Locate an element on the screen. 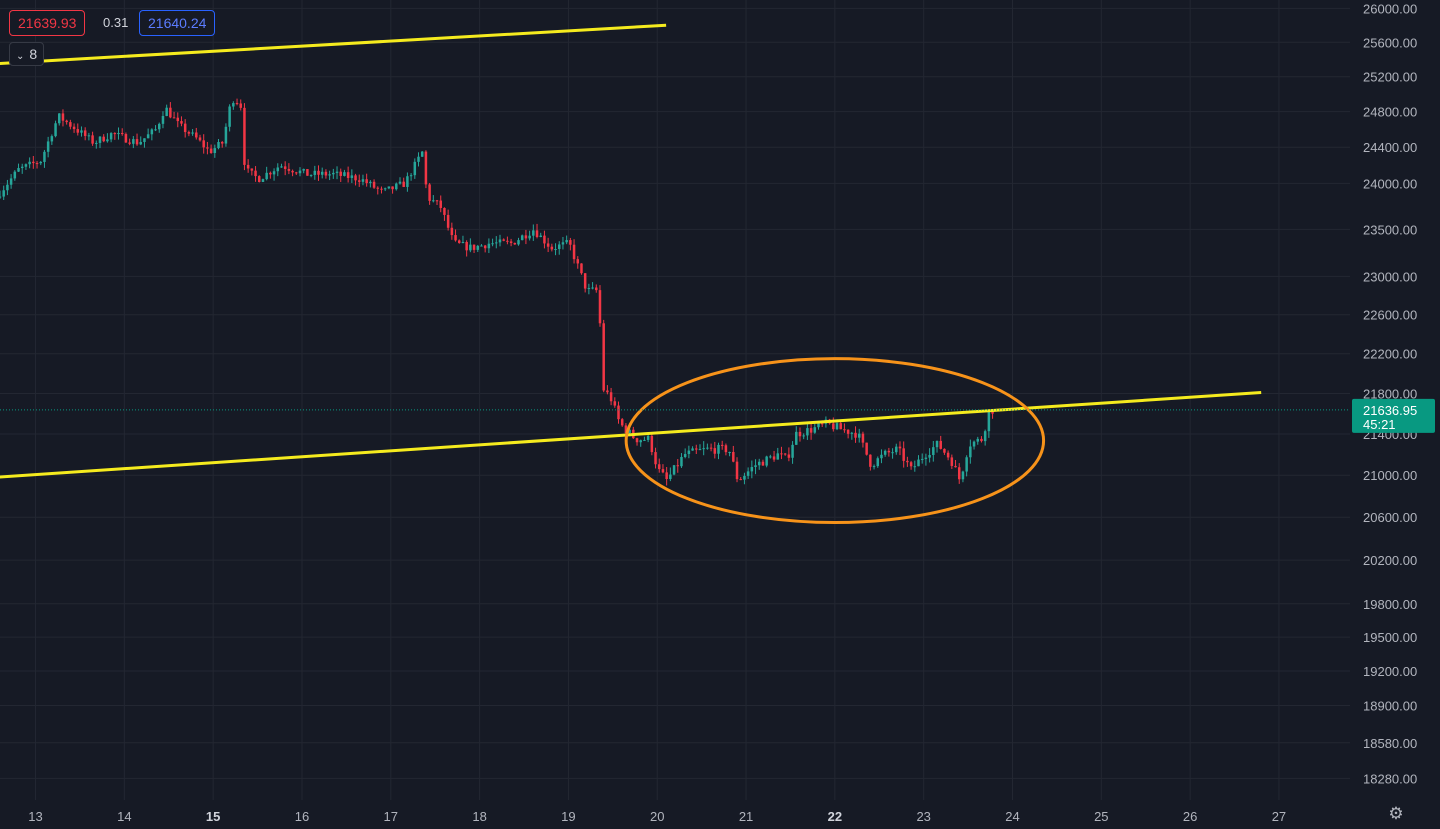  time-tick-label: 18 is located at coordinates (479, 816).